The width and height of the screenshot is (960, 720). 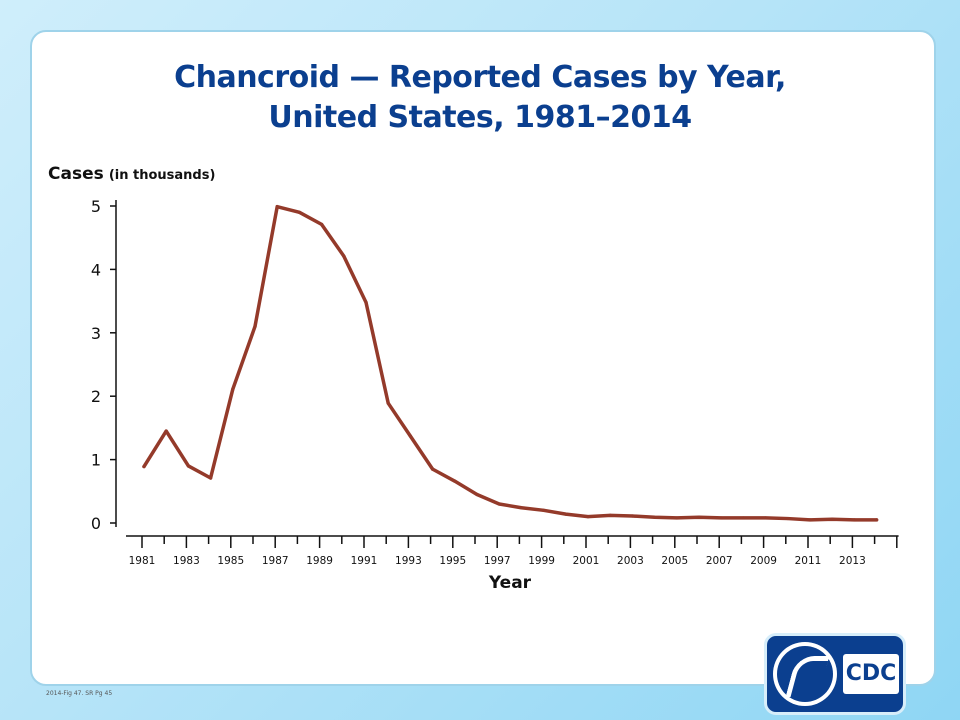 What do you see at coordinates (408, 561) in the screenshot?
I see `x-tick-label: 1993` at bounding box center [408, 561].